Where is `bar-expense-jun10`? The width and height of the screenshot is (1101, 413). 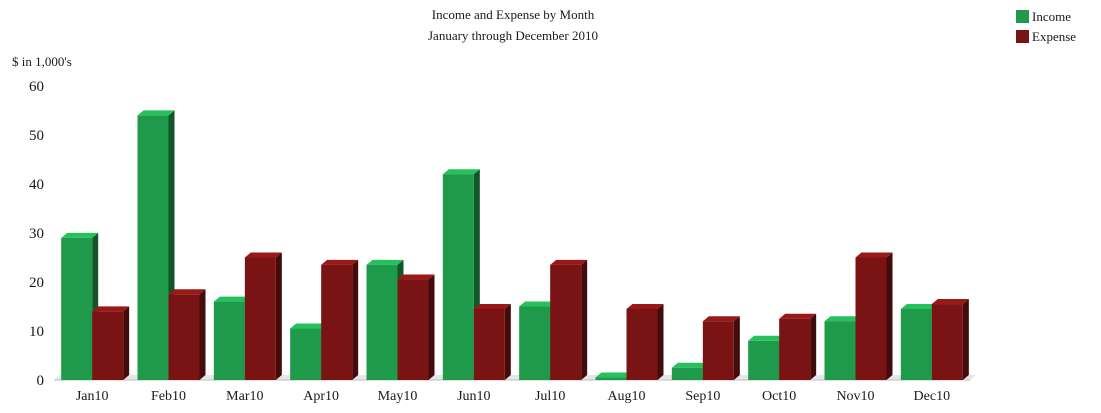 bar-expense-jun10 is located at coordinates (492, 341).